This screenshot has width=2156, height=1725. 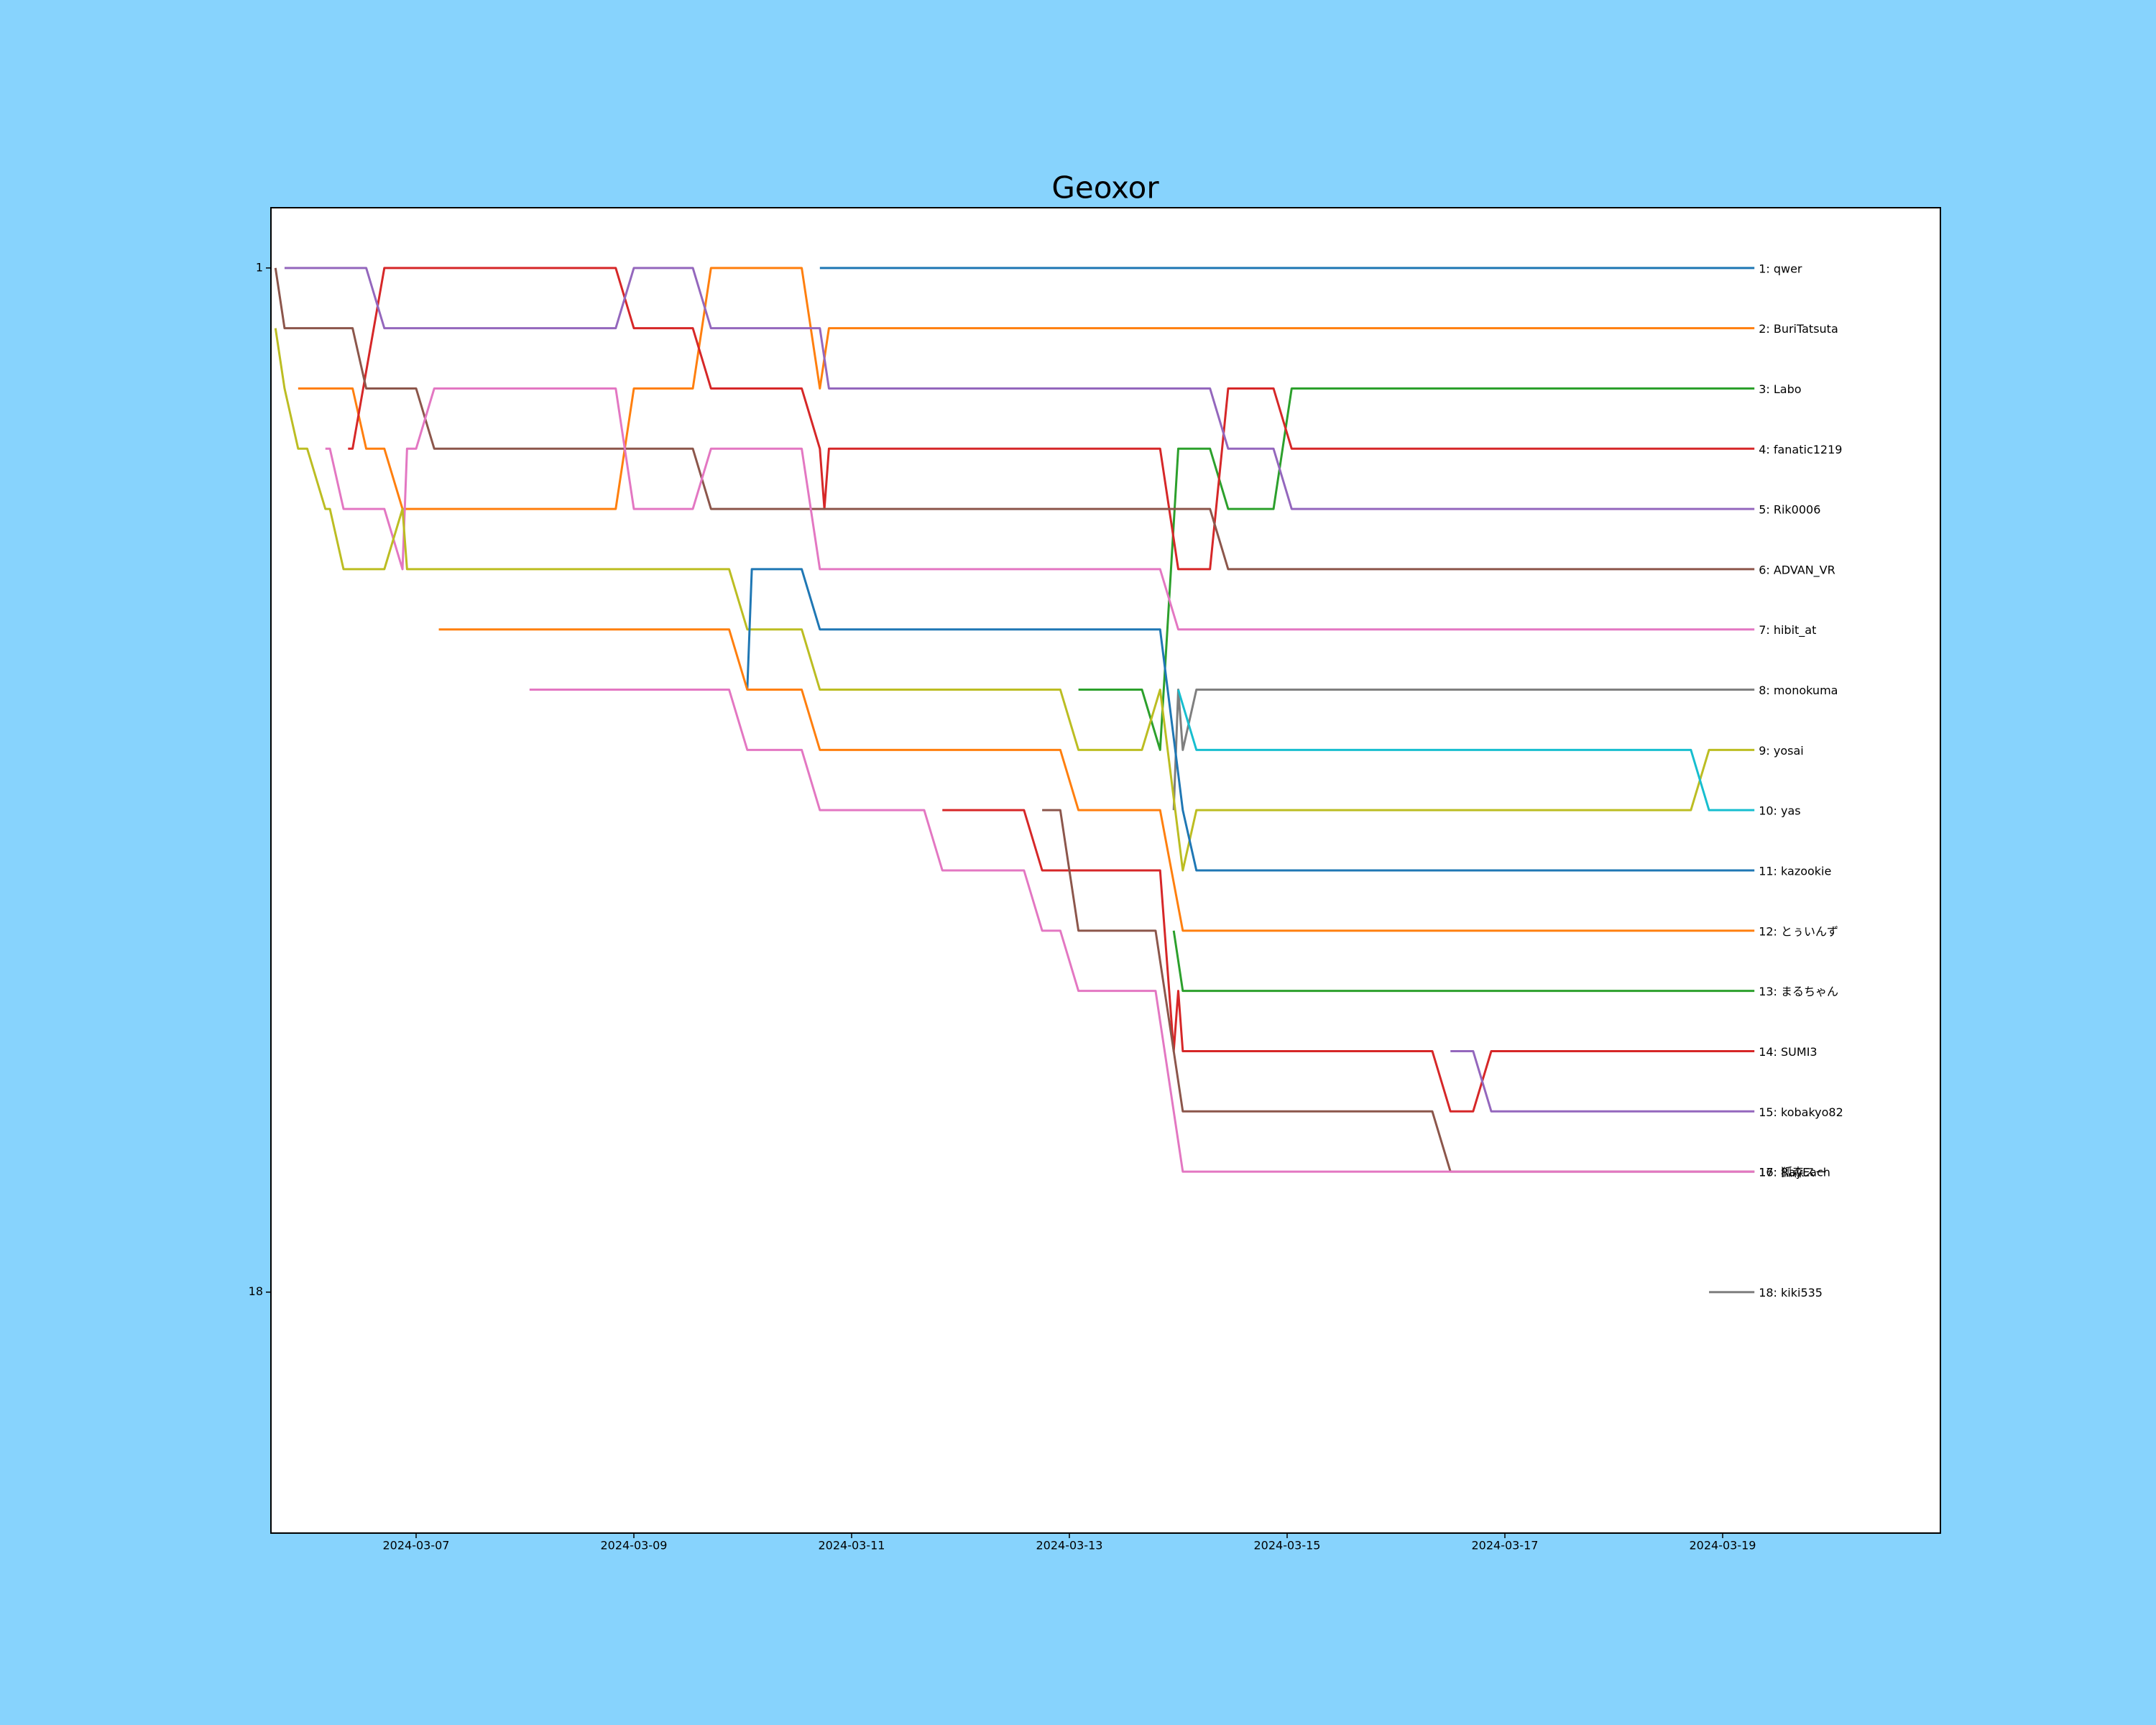 I want to click on legend-label: 2: BuriTatsuta, so click(x=1798, y=329).